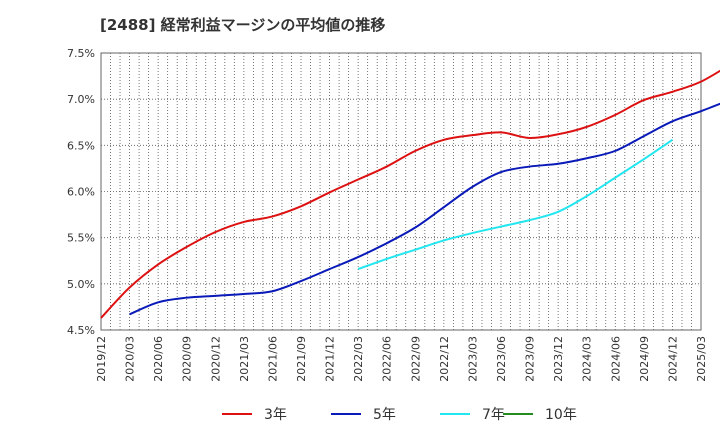 This screenshot has height=440, width=720. What do you see at coordinates (587, 359) in the screenshot?
I see `x-tick-label: 2024/03` at bounding box center [587, 359].